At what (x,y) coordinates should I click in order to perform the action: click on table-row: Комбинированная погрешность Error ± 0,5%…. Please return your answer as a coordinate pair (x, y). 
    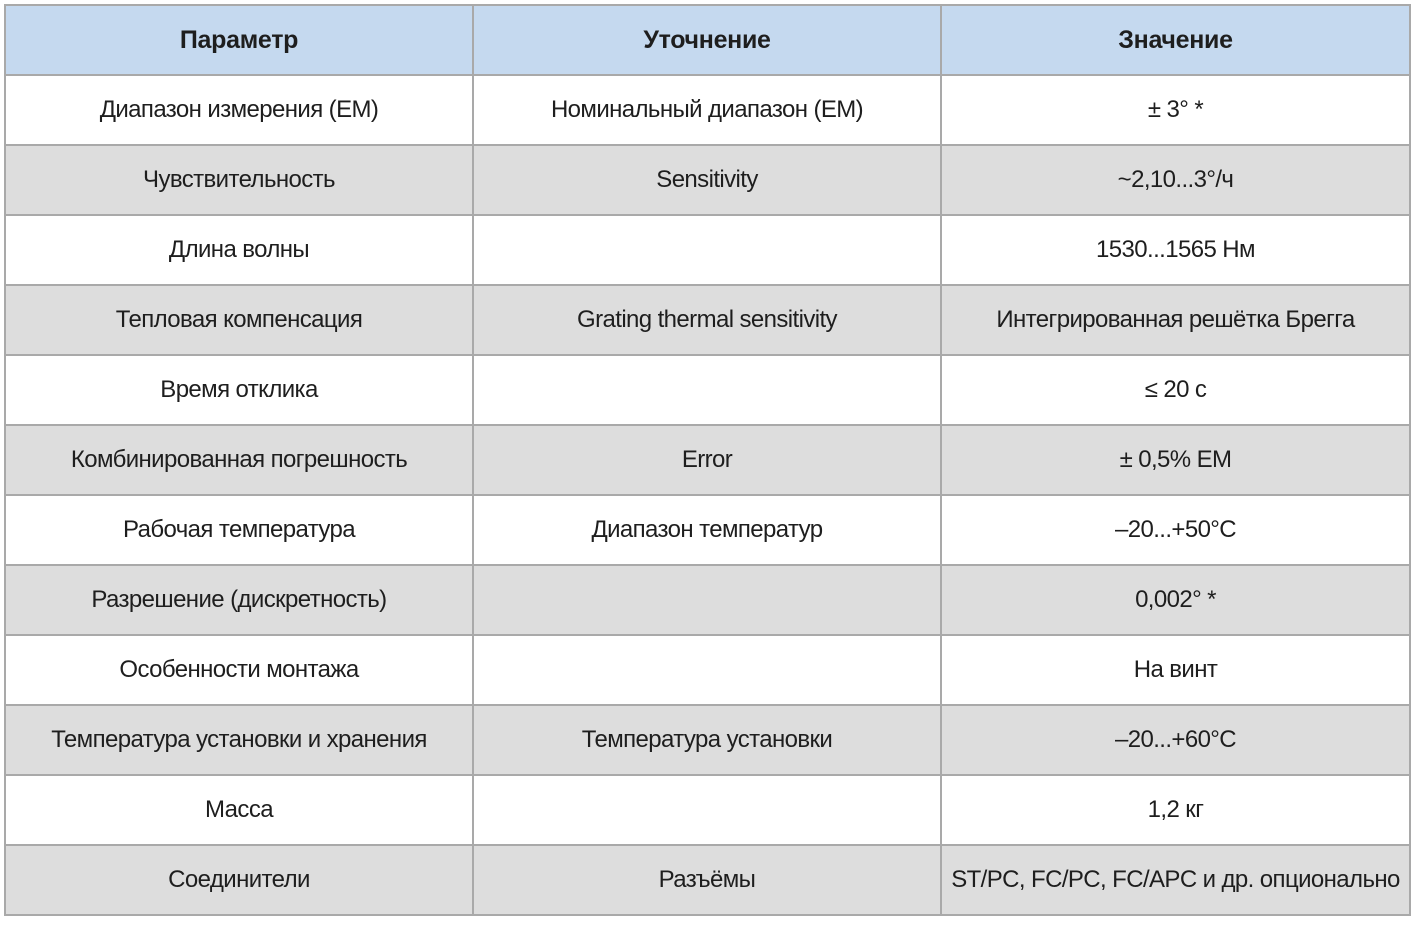
    Looking at the image, I should click on (707, 460).